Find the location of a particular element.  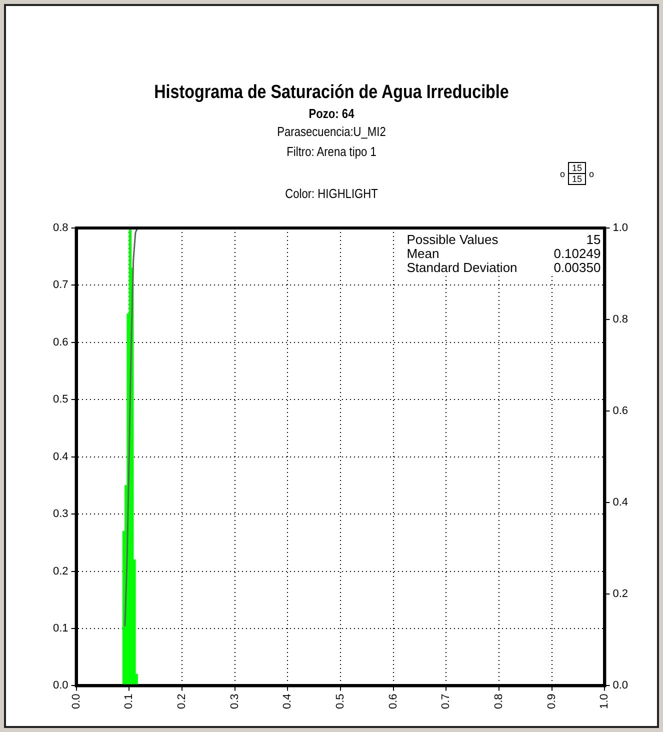

text: Filtro: Arena tipo 1 is located at coordinates (332, 151).